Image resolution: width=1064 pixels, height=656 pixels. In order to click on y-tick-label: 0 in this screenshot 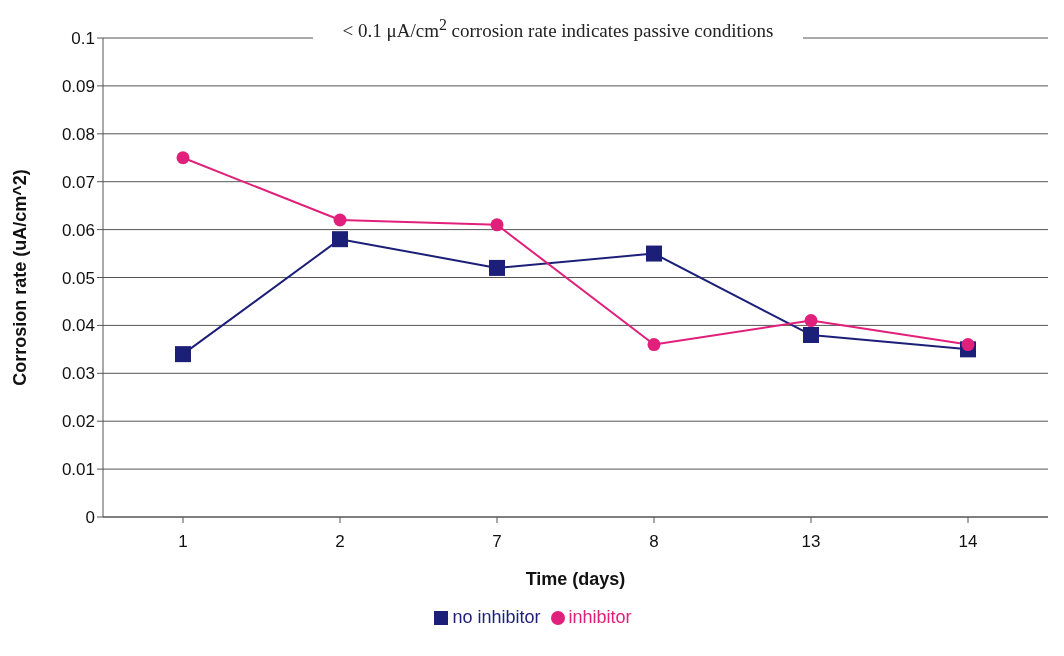, I will do `click(90, 518)`.